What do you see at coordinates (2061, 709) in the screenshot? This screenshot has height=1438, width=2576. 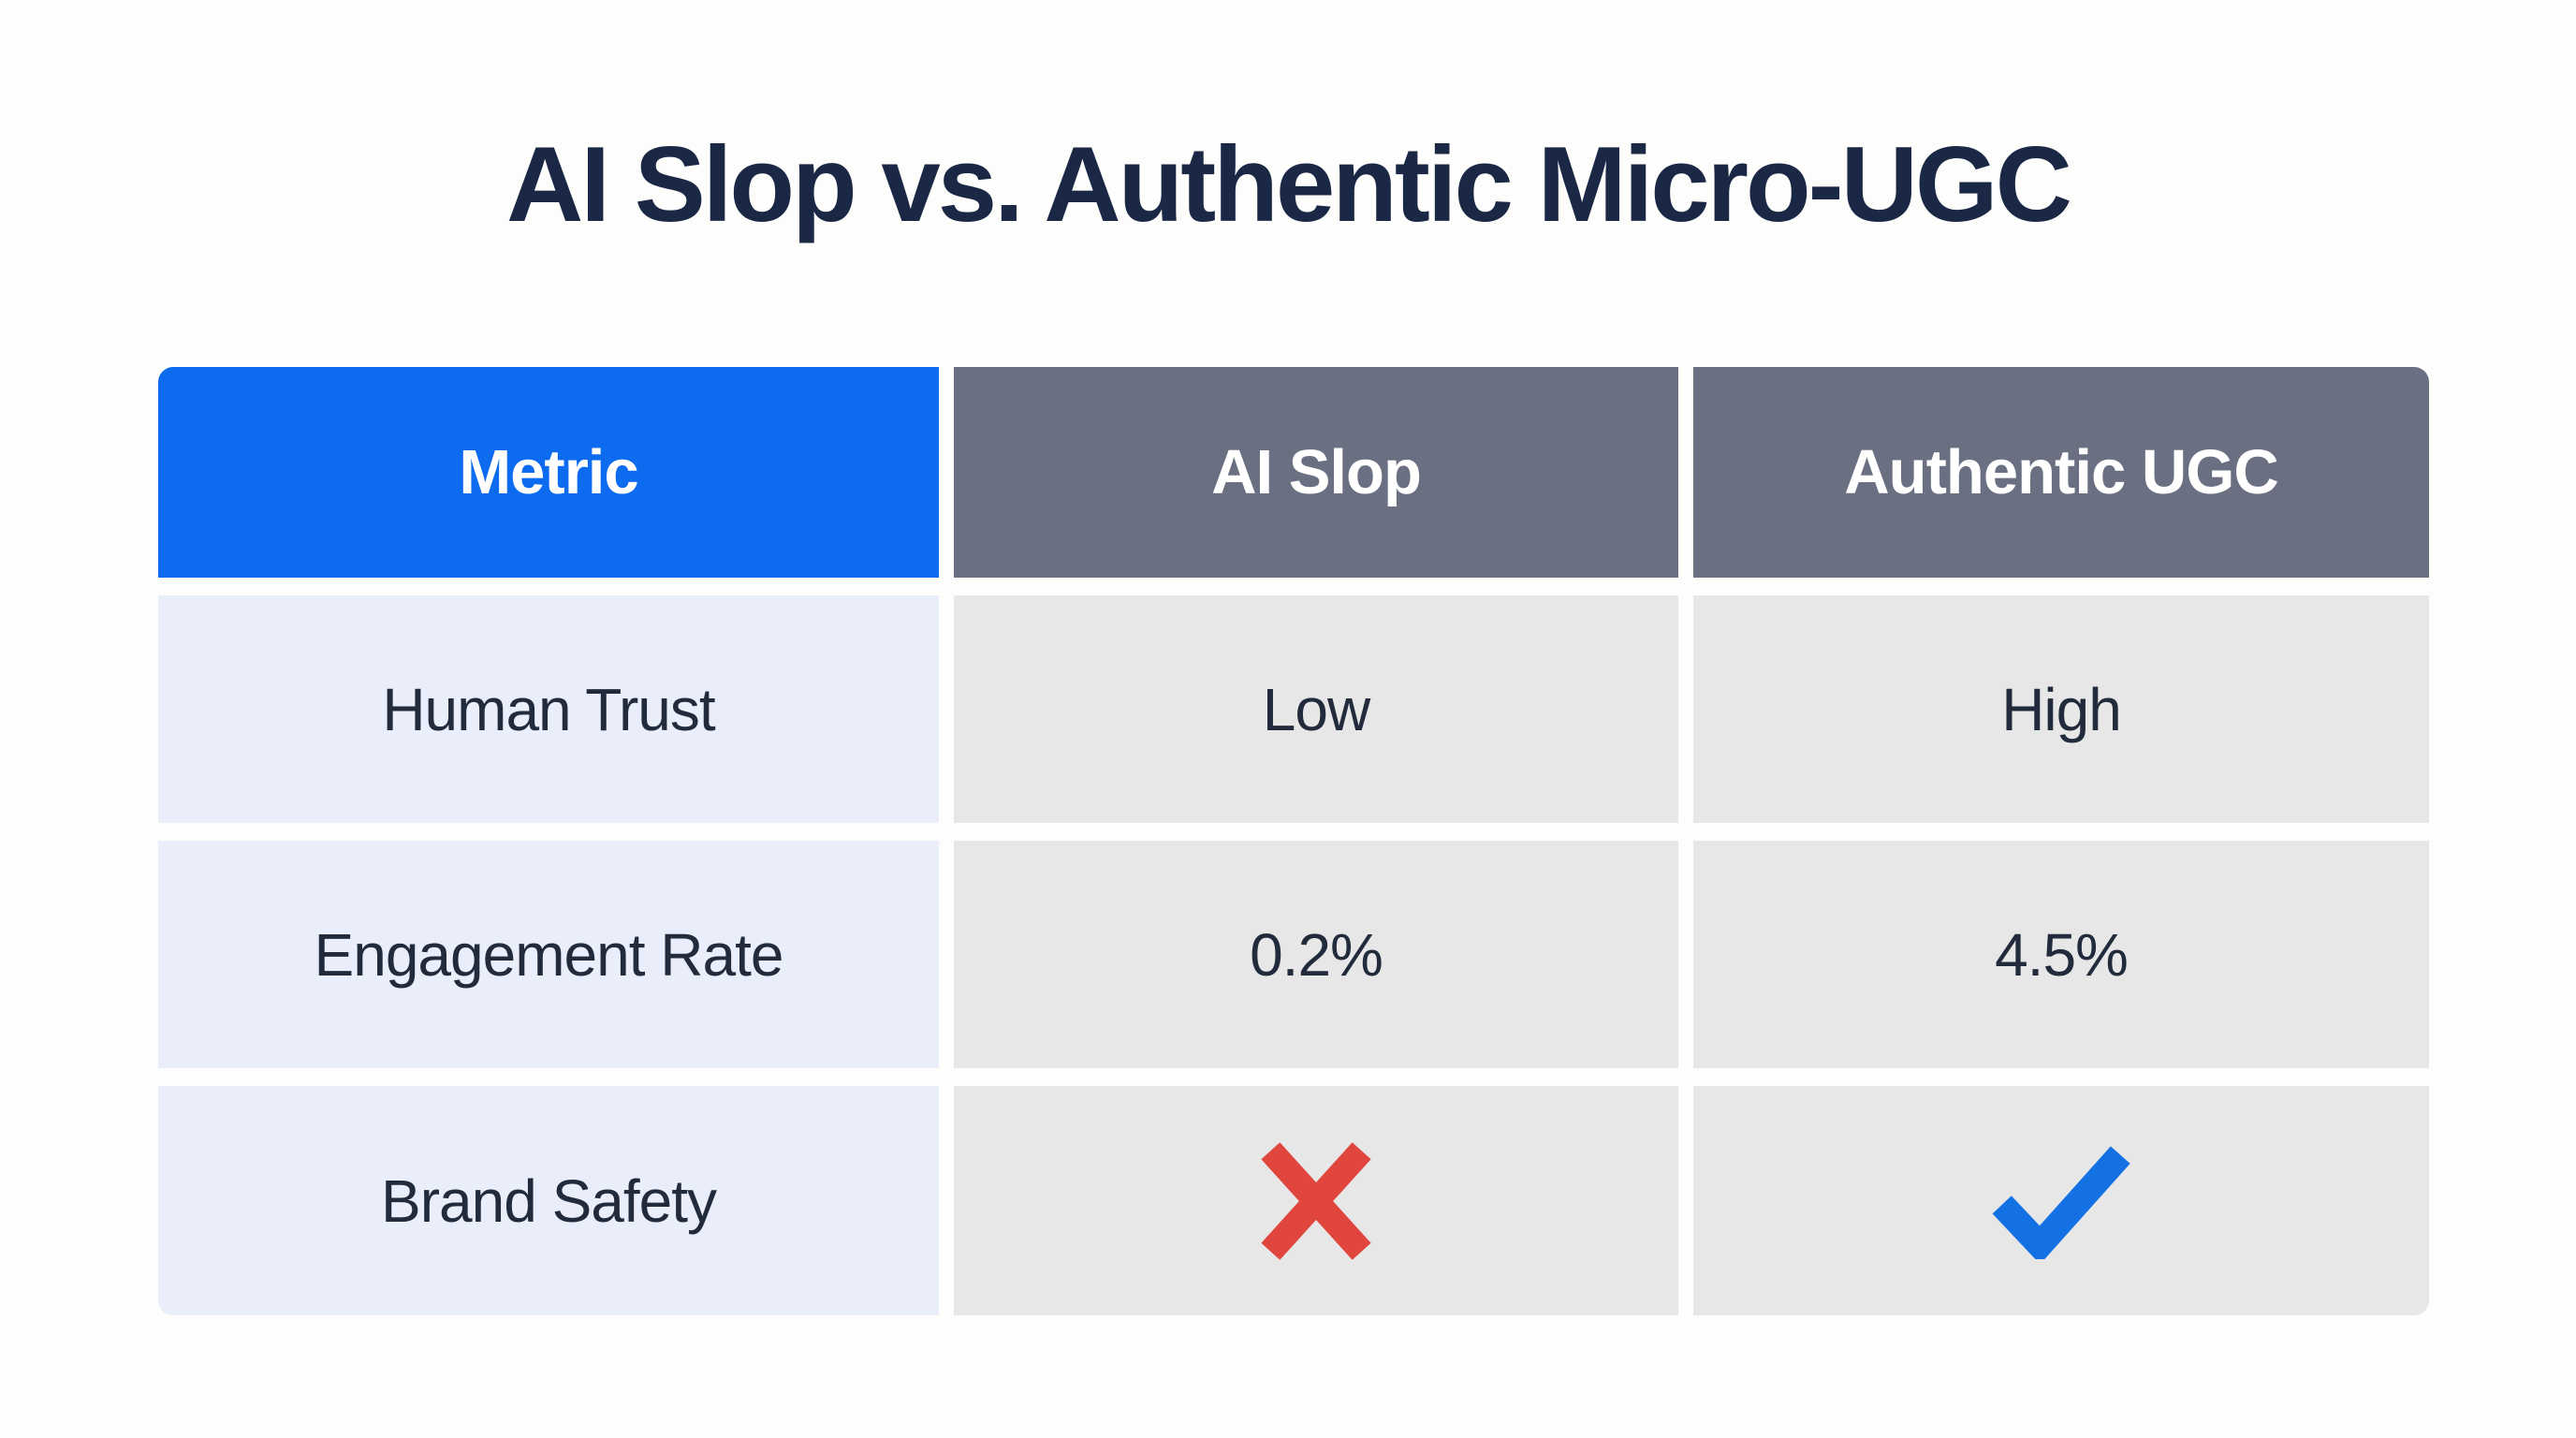 I see `human-trust-authentic-ugc-cell: High` at bounding box center [2061, 709].